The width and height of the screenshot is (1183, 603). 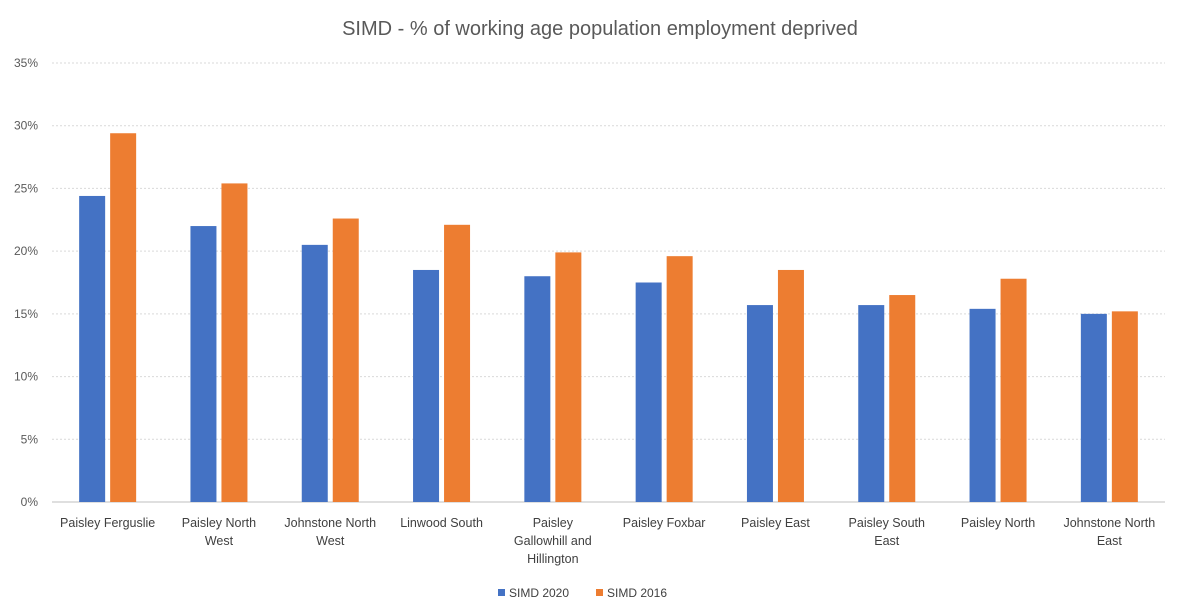 I want to click on y-tick-label: 0%, so click(x=30, y=502).